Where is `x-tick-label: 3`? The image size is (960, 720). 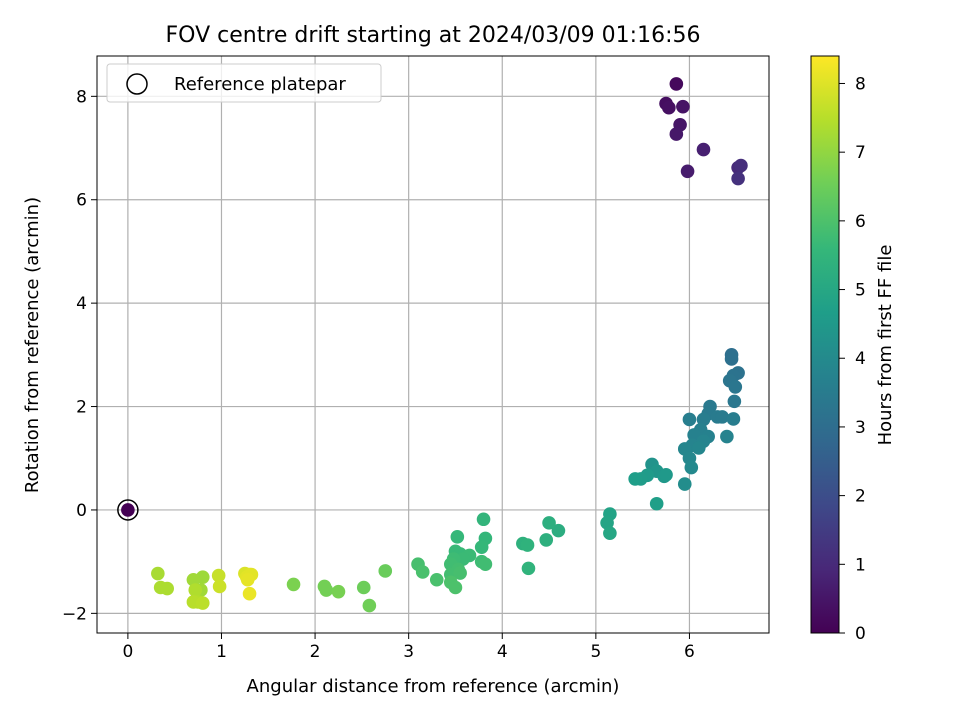 x-tick-label: 3 is located at coordinates (408, 652).